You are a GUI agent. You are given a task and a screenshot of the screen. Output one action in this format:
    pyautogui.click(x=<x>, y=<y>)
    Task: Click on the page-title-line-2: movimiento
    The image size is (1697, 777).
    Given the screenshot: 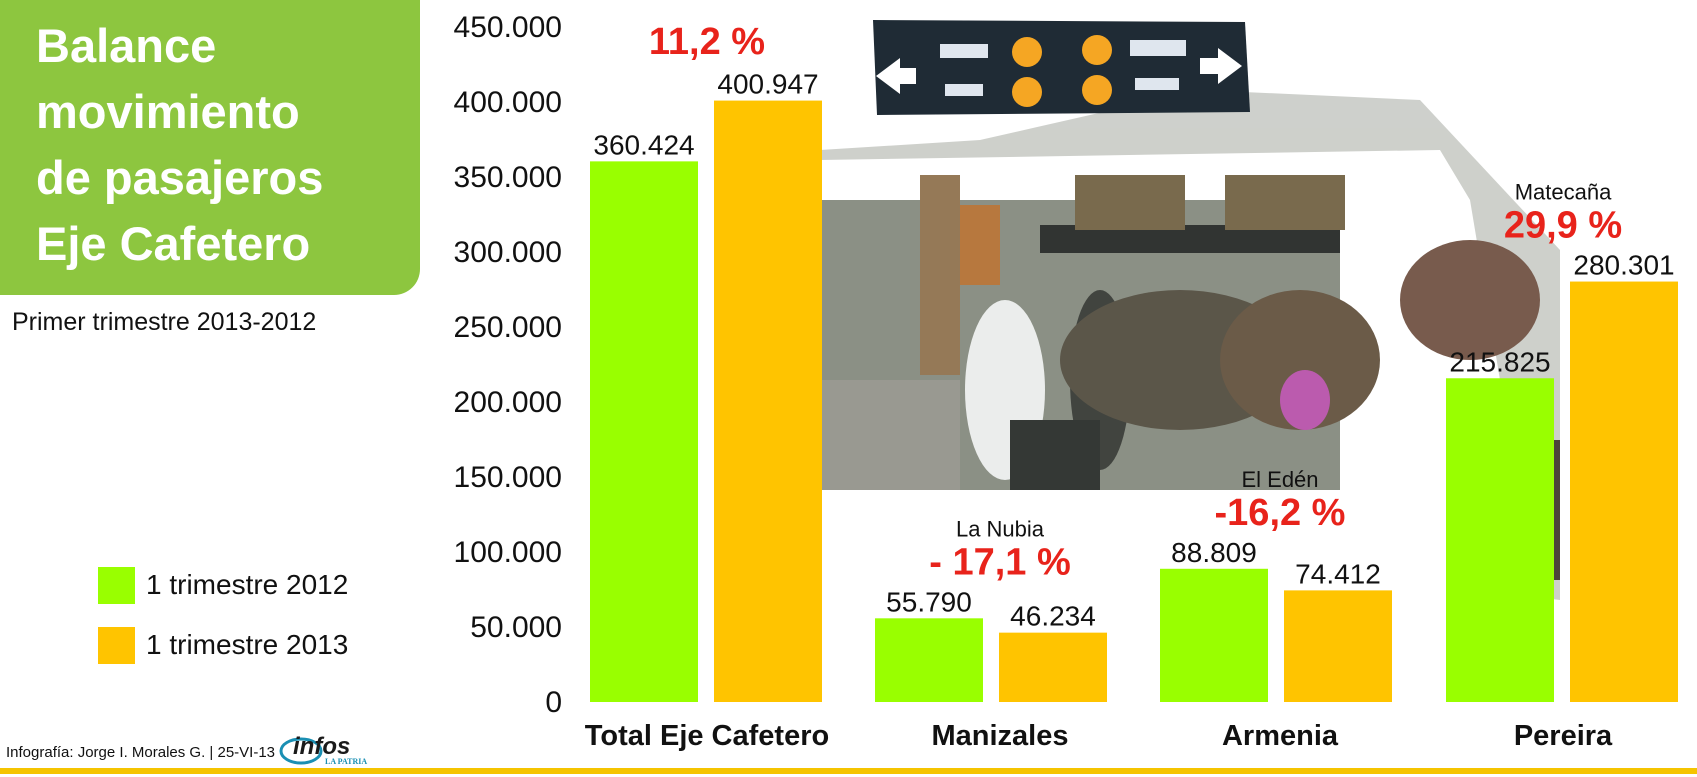 What is the action you would take?
    pyautogui.click(x=168, y=111)
    